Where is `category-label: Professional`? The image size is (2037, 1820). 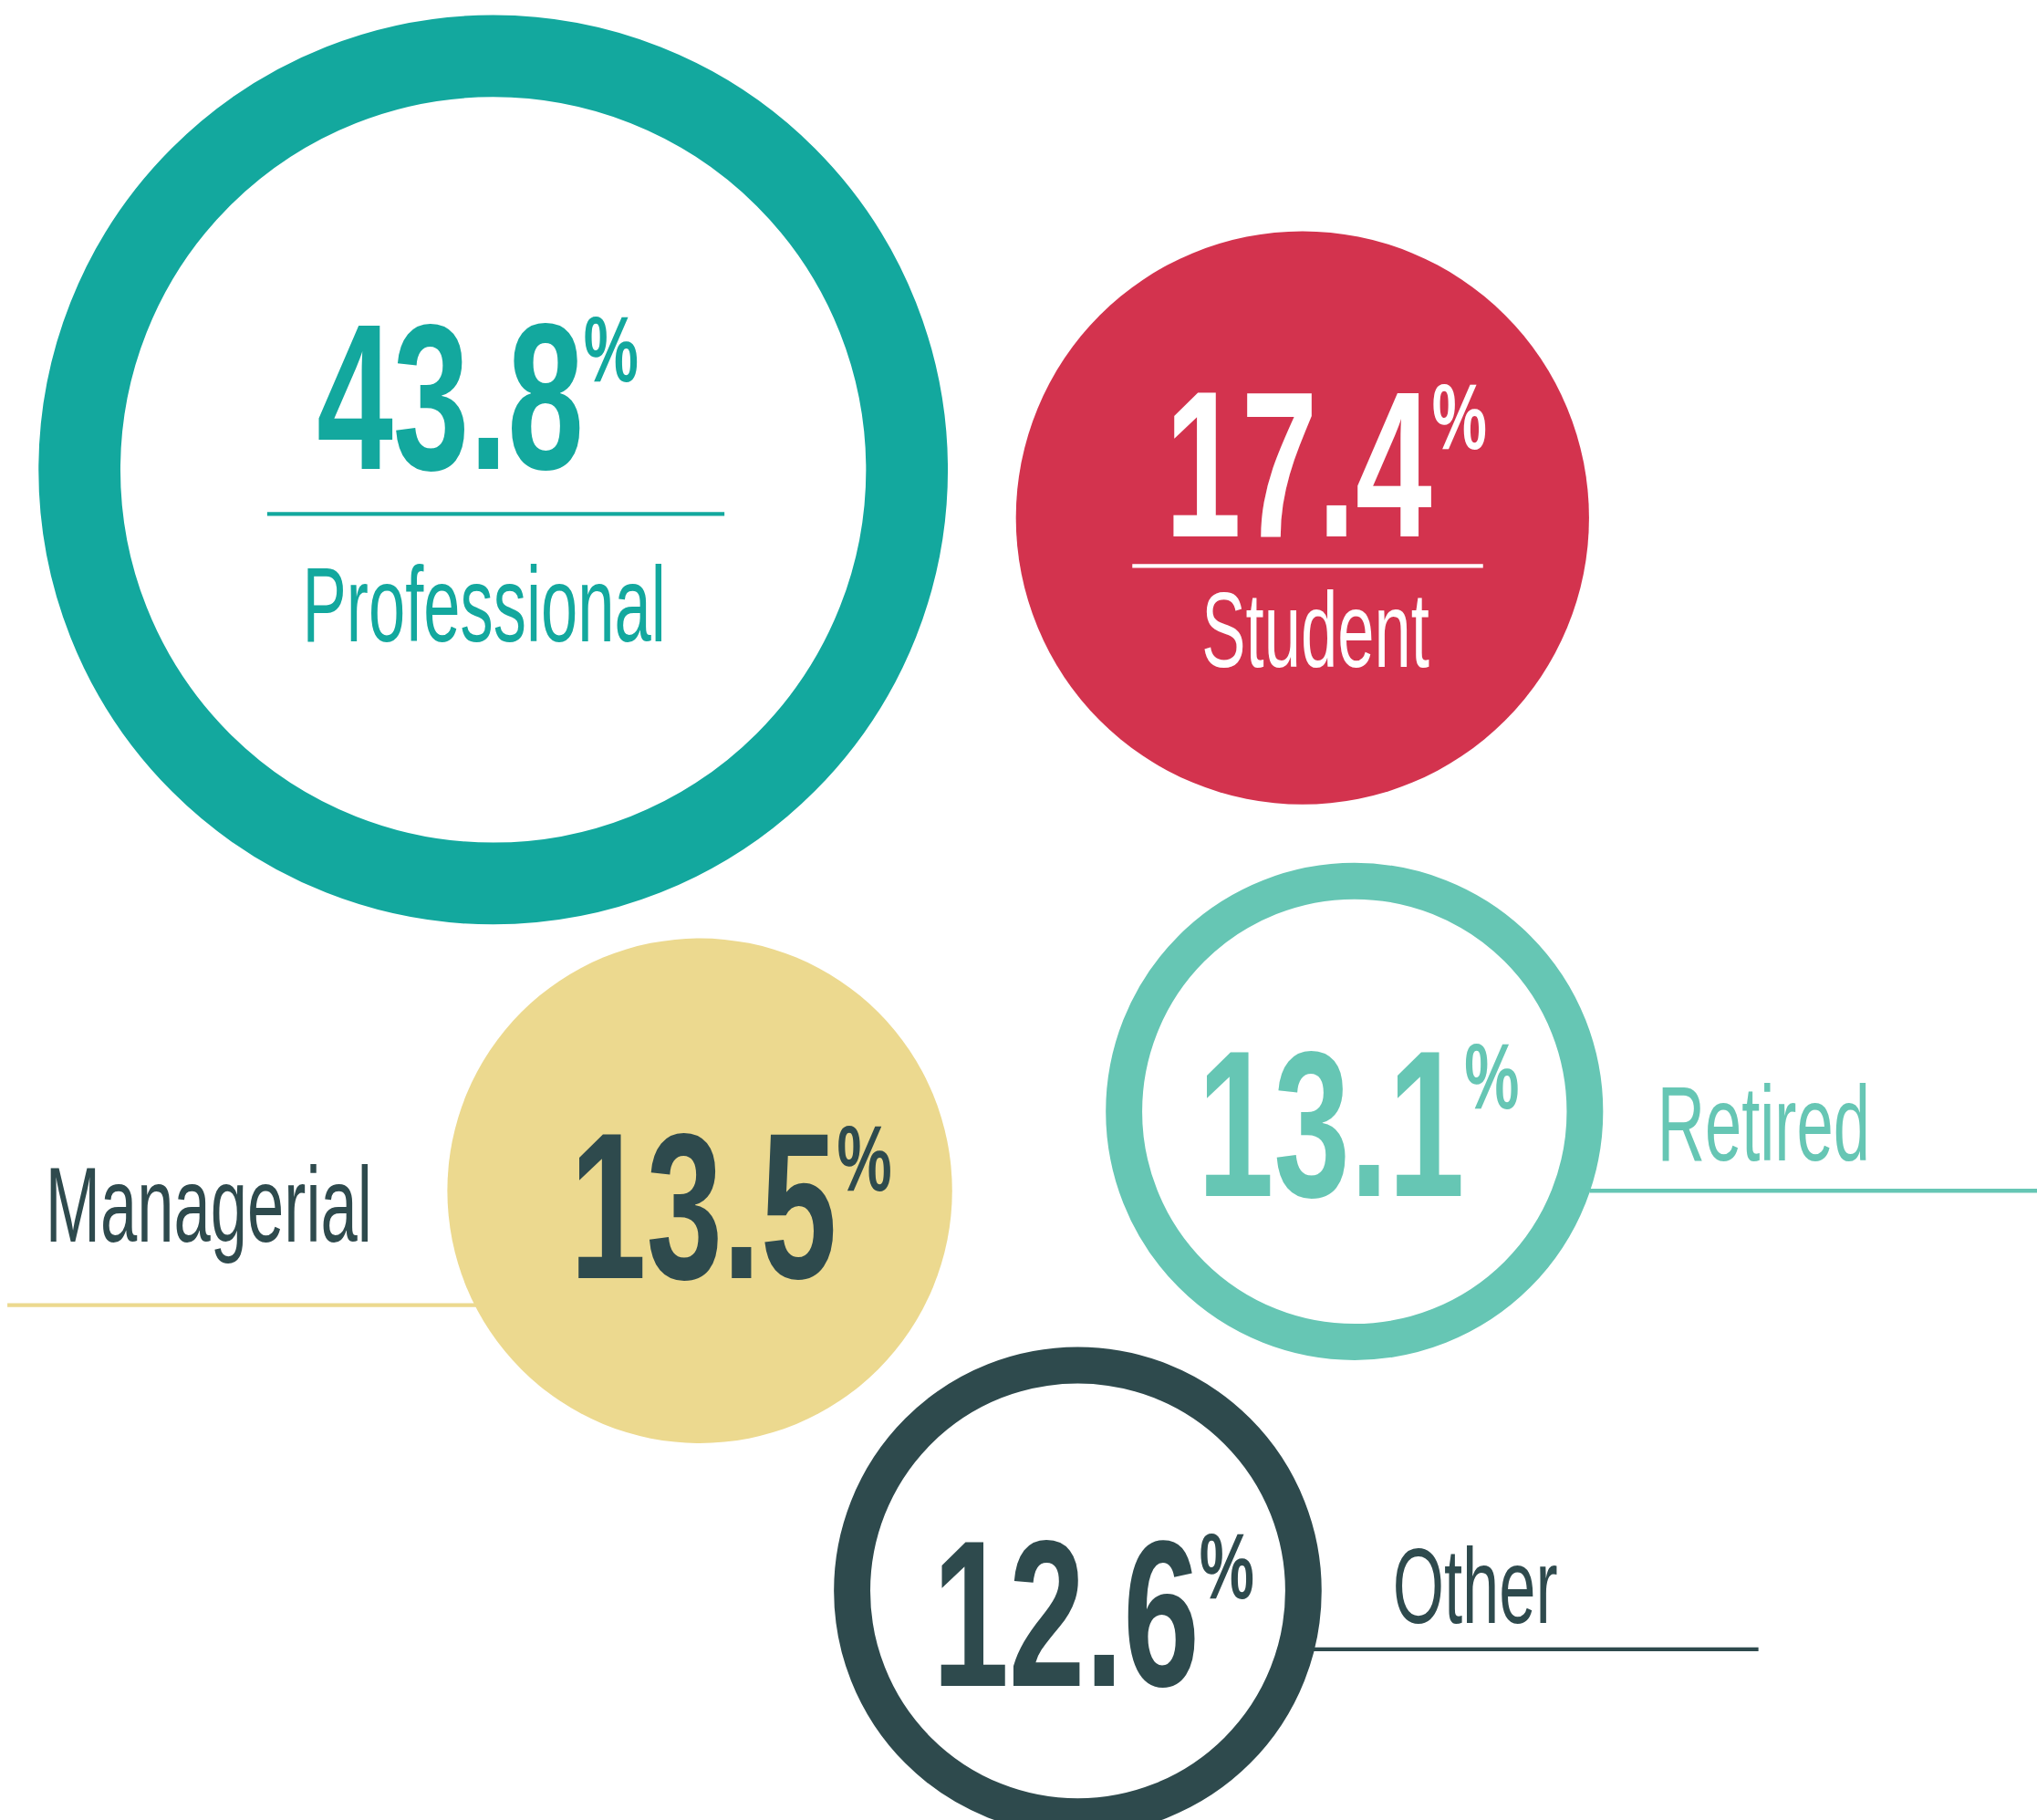 category-label: Professional is located at coordinates (484, 605).